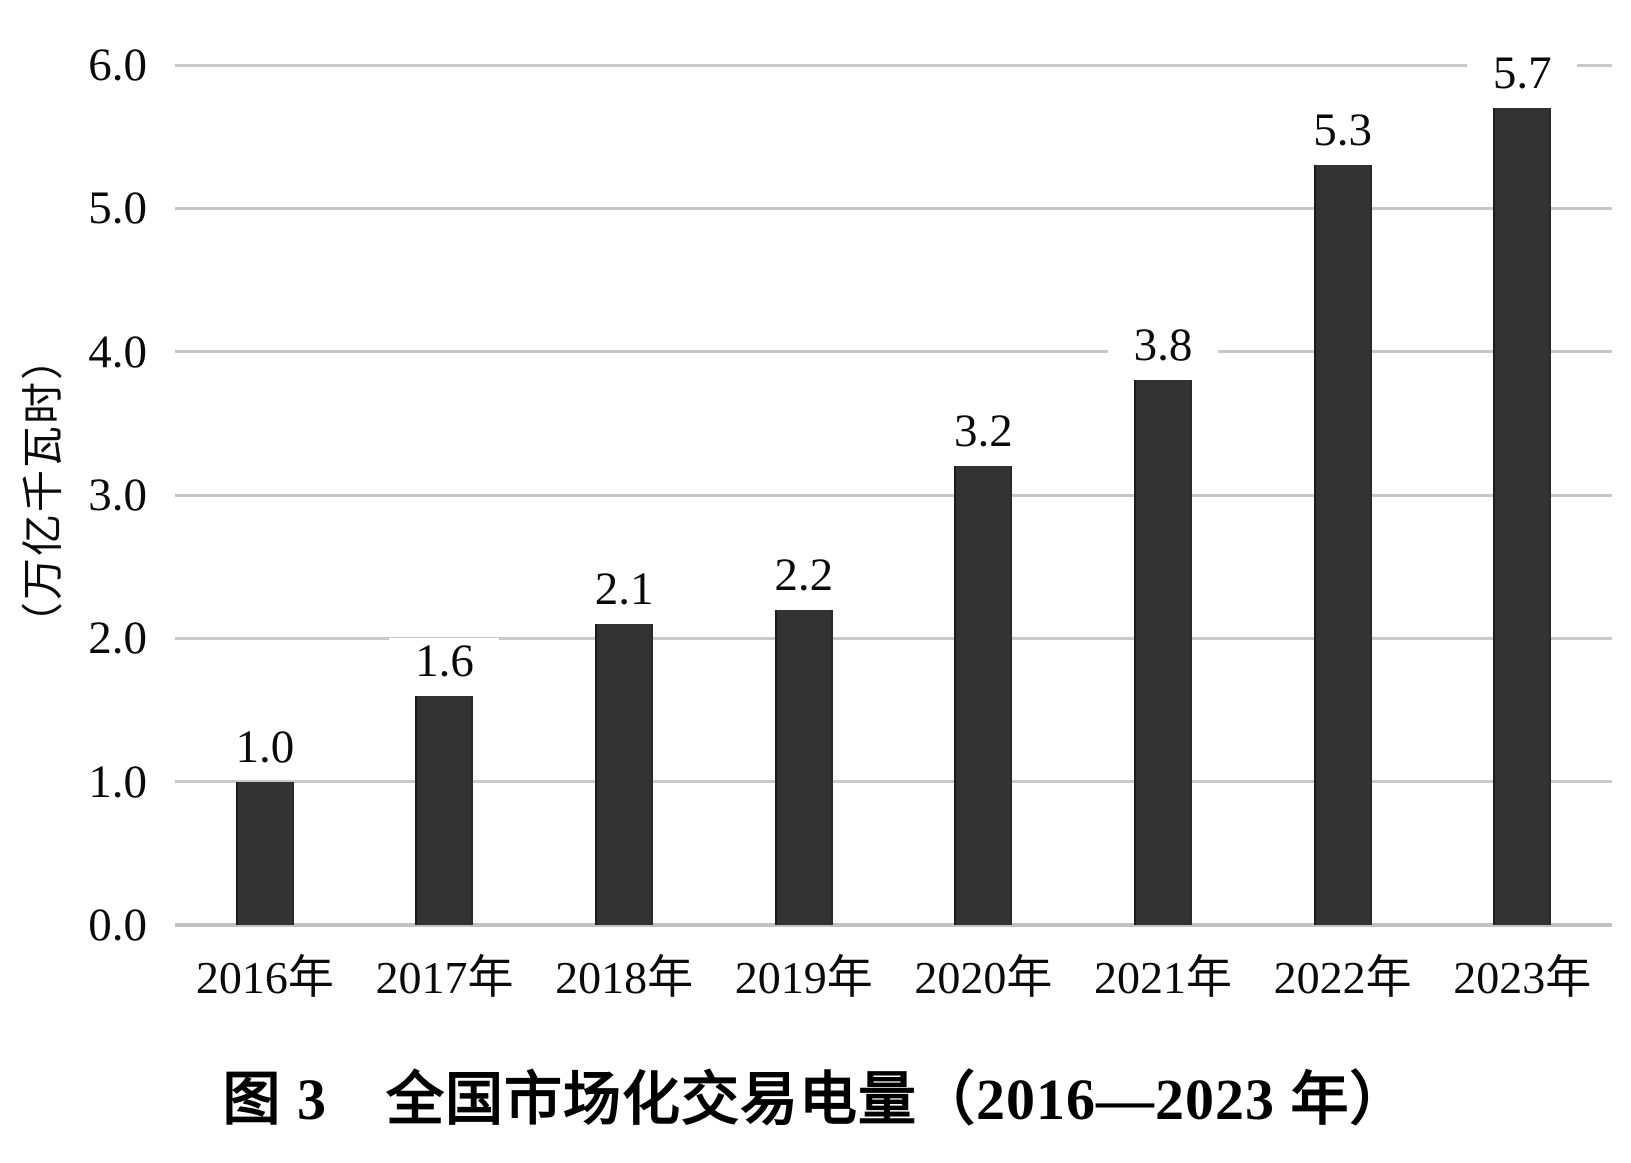  What do you see at coordinates (815, 1099) in the screenshot?
I see `figure-caption: 图 3 全国市场化交易电量（2016—2023 年）` at bounding box center [815, 1099].